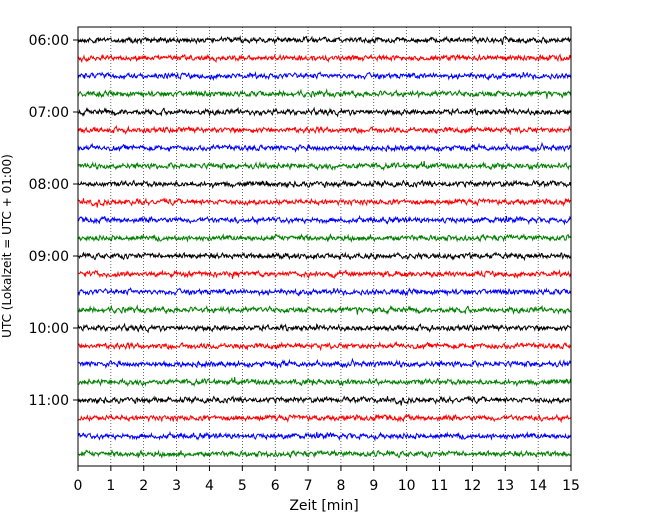 The image size is (650, 520). Describe the element at coordinates (323, 506) in the screenshot. I see `x-axis-title: Zeit [min]` at that location.